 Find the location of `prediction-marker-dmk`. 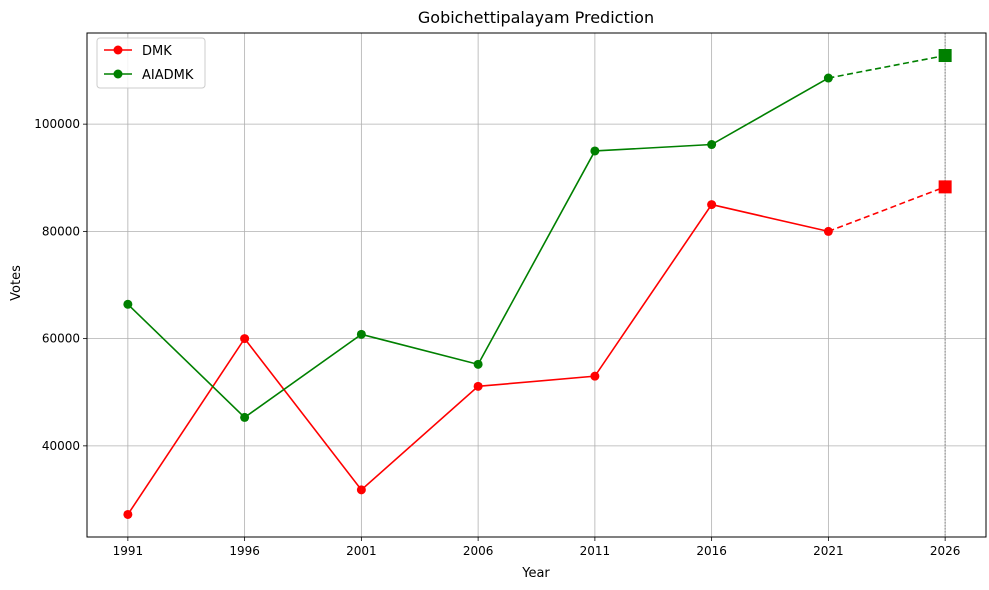

prediction-marker-dmk is located at coordinates (945, 187).